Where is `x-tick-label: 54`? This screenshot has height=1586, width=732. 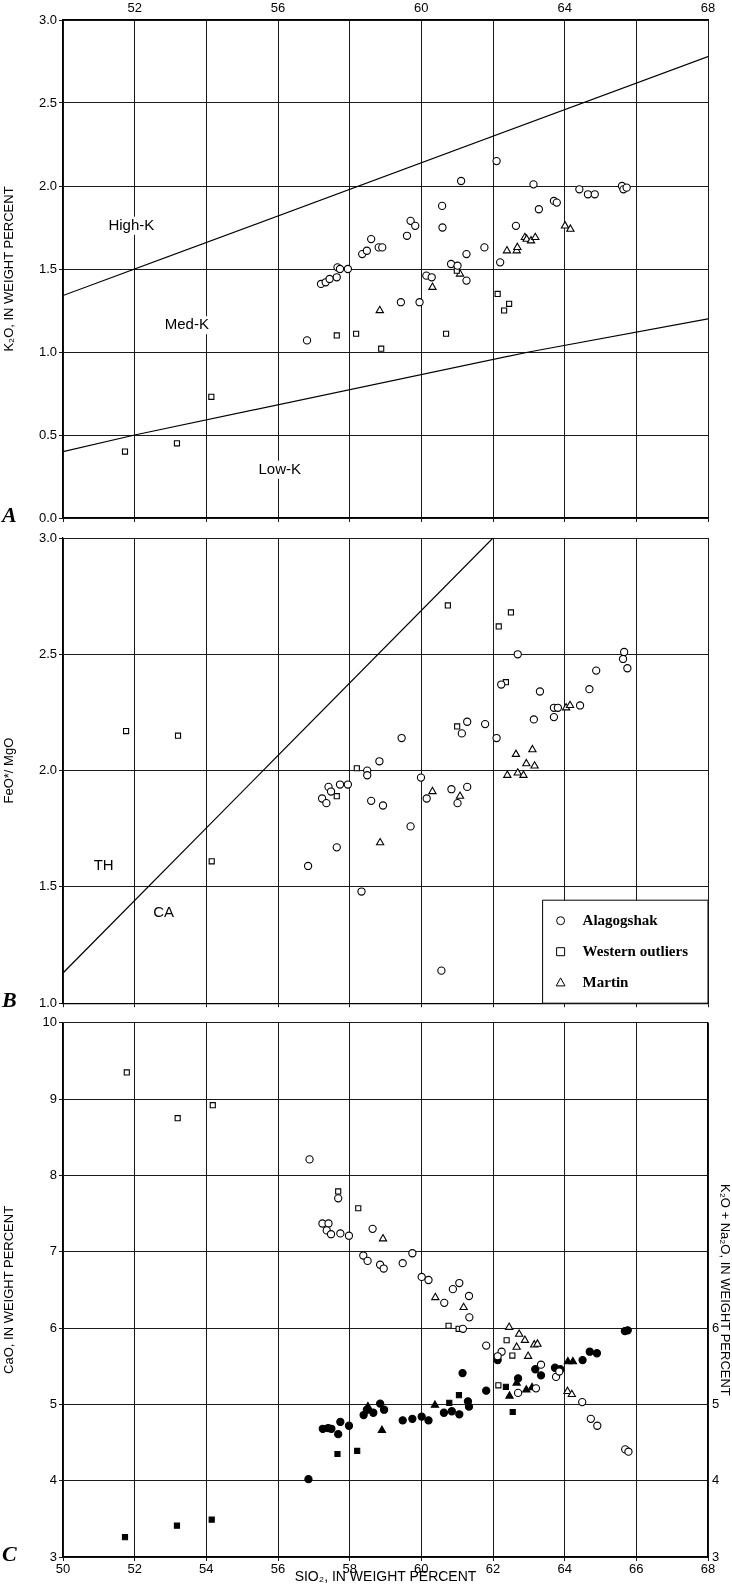
x-tick-label: 54 is located at coordinates (206, 1569).